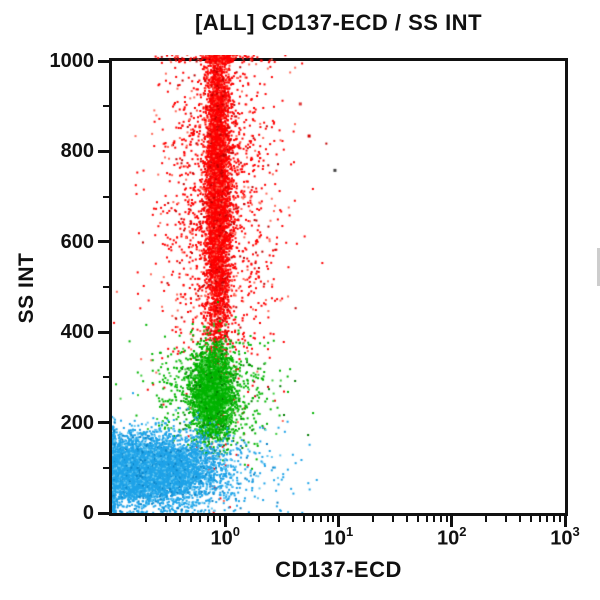  I want to click on x-tick-label: 10⁰, so click(225, 537).